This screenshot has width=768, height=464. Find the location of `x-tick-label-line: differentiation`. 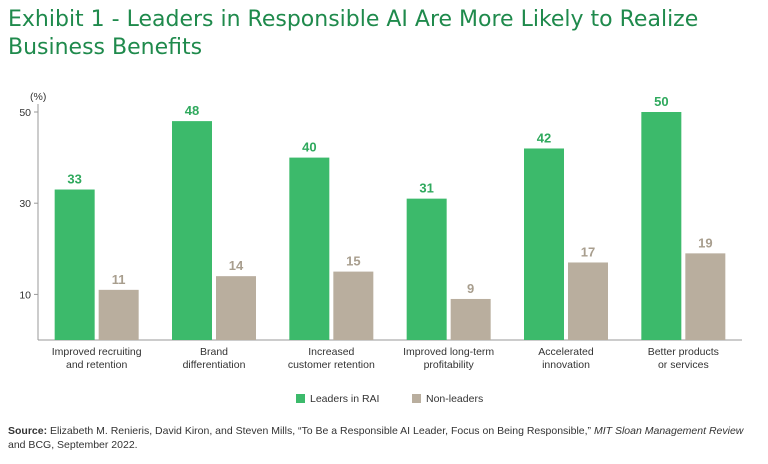

x-tick-label-line: differentiation is located at coordinates (214, 365).